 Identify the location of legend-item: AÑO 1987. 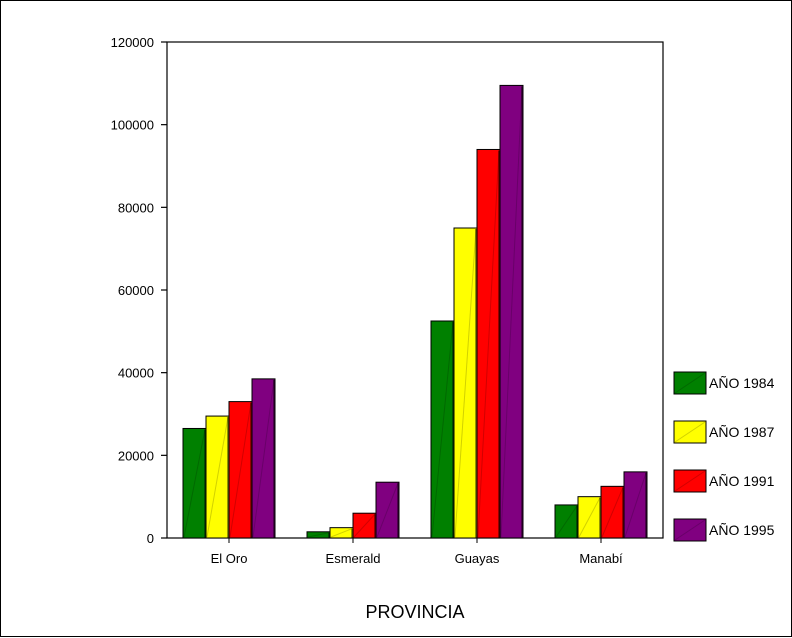
(724, 432).